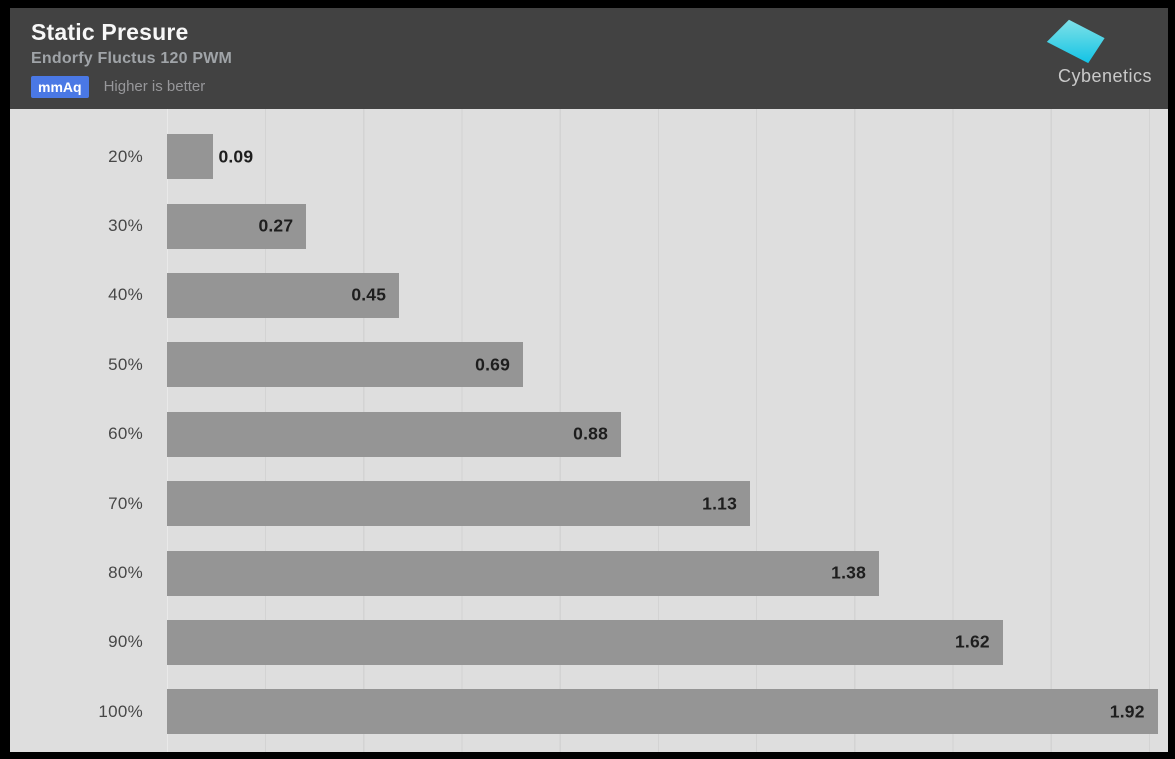 The width and height of the screenshot is (1175, 759). I want to click on bar-zone: 0.27, so click(667, 226).